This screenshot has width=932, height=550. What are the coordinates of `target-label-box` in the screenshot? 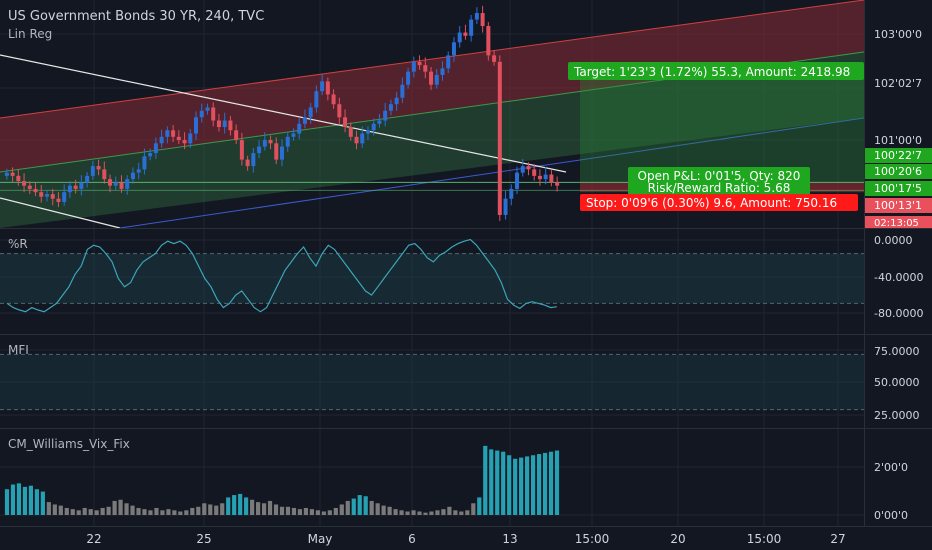 It's located at (716, 71).